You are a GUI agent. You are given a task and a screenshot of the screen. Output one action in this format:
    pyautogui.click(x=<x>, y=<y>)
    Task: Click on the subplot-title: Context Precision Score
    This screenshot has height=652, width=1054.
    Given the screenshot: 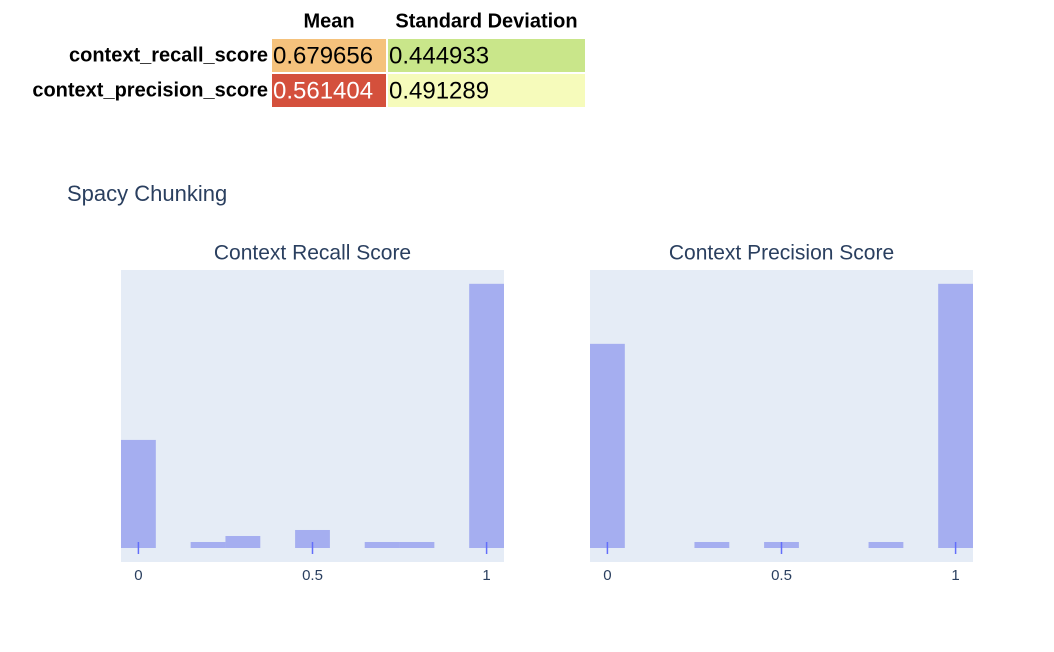 What is the action you would take?
    pyautogui.click(x=781, y=253)
    